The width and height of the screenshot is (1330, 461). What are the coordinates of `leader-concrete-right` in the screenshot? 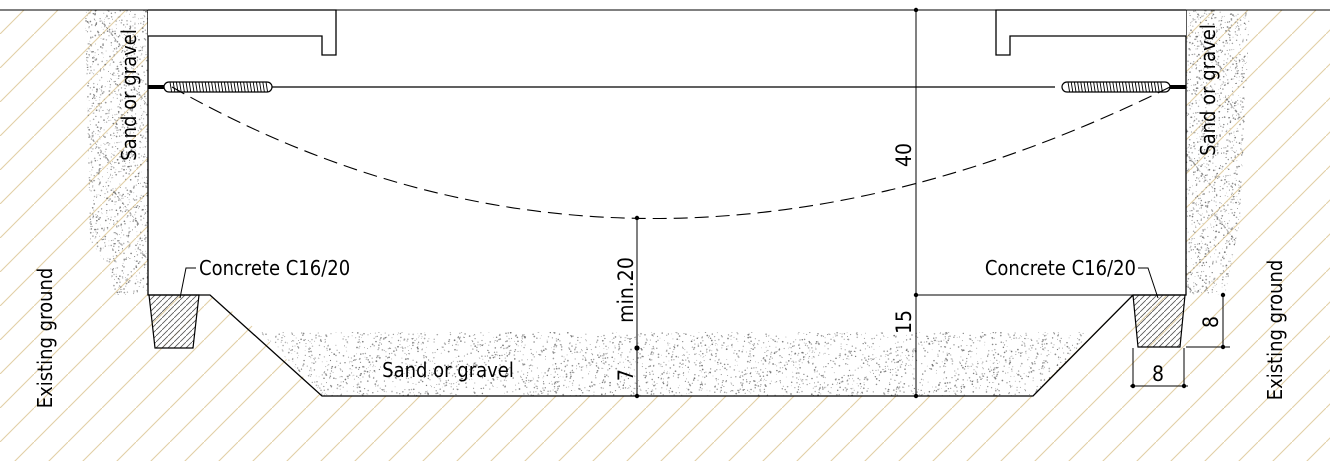 It's located at (1148, 283).